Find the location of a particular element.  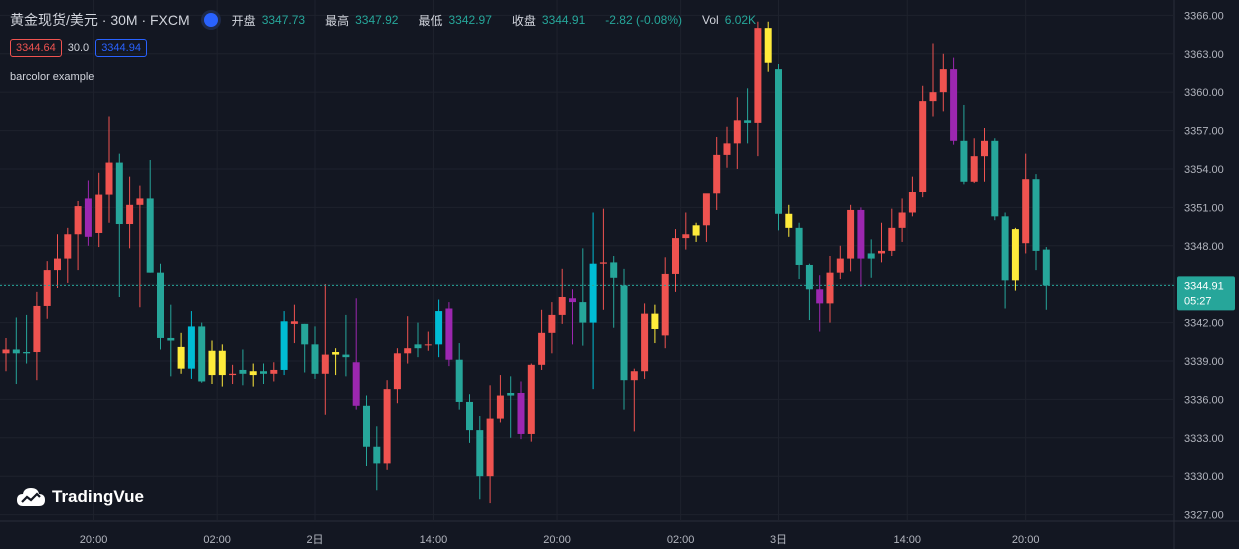

time-axis: 20:00 02:00 2日 14:00 20:00 02:00 3日 14:00 20:00 is located at coordinates (560, 540).